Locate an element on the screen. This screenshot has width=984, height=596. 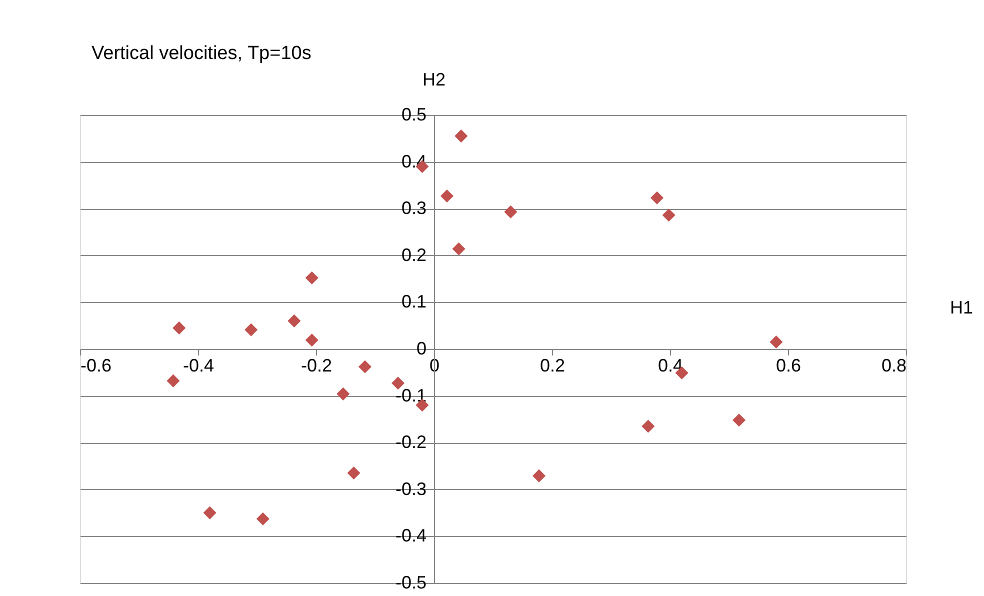
y-tick-label: 0.2 is located at coordinates (413, 254).